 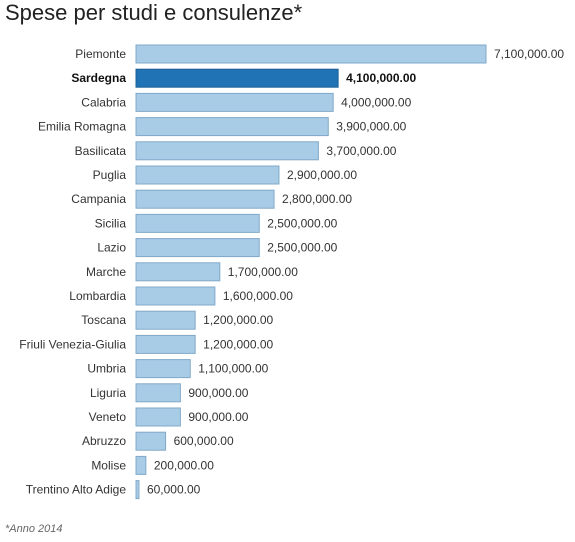 What do you see at coordinates (205, 199) in the screenshot?
I see `bar-campania` at bounding box center [205, 199].